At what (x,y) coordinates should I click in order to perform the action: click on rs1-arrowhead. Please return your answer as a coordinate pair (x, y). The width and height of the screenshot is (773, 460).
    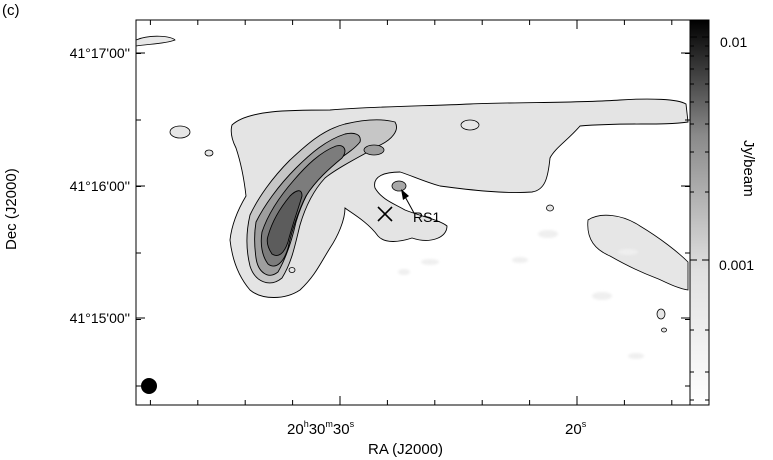
    Looking at the image, I should click on (405, 194).